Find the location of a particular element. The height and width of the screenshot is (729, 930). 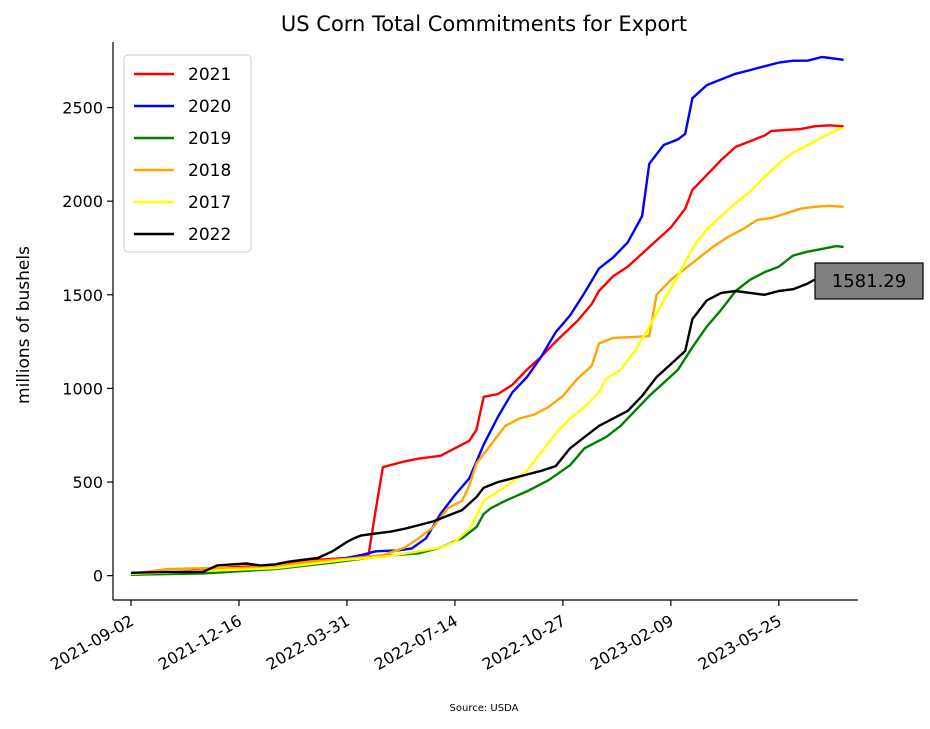

x-tick-label: 2022-10-27 is located at coordinates (524, 642).